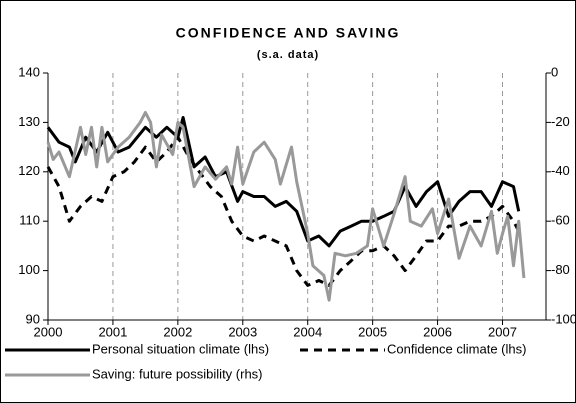  I want to click on y2-tick-label: -80, so click(560, 269).